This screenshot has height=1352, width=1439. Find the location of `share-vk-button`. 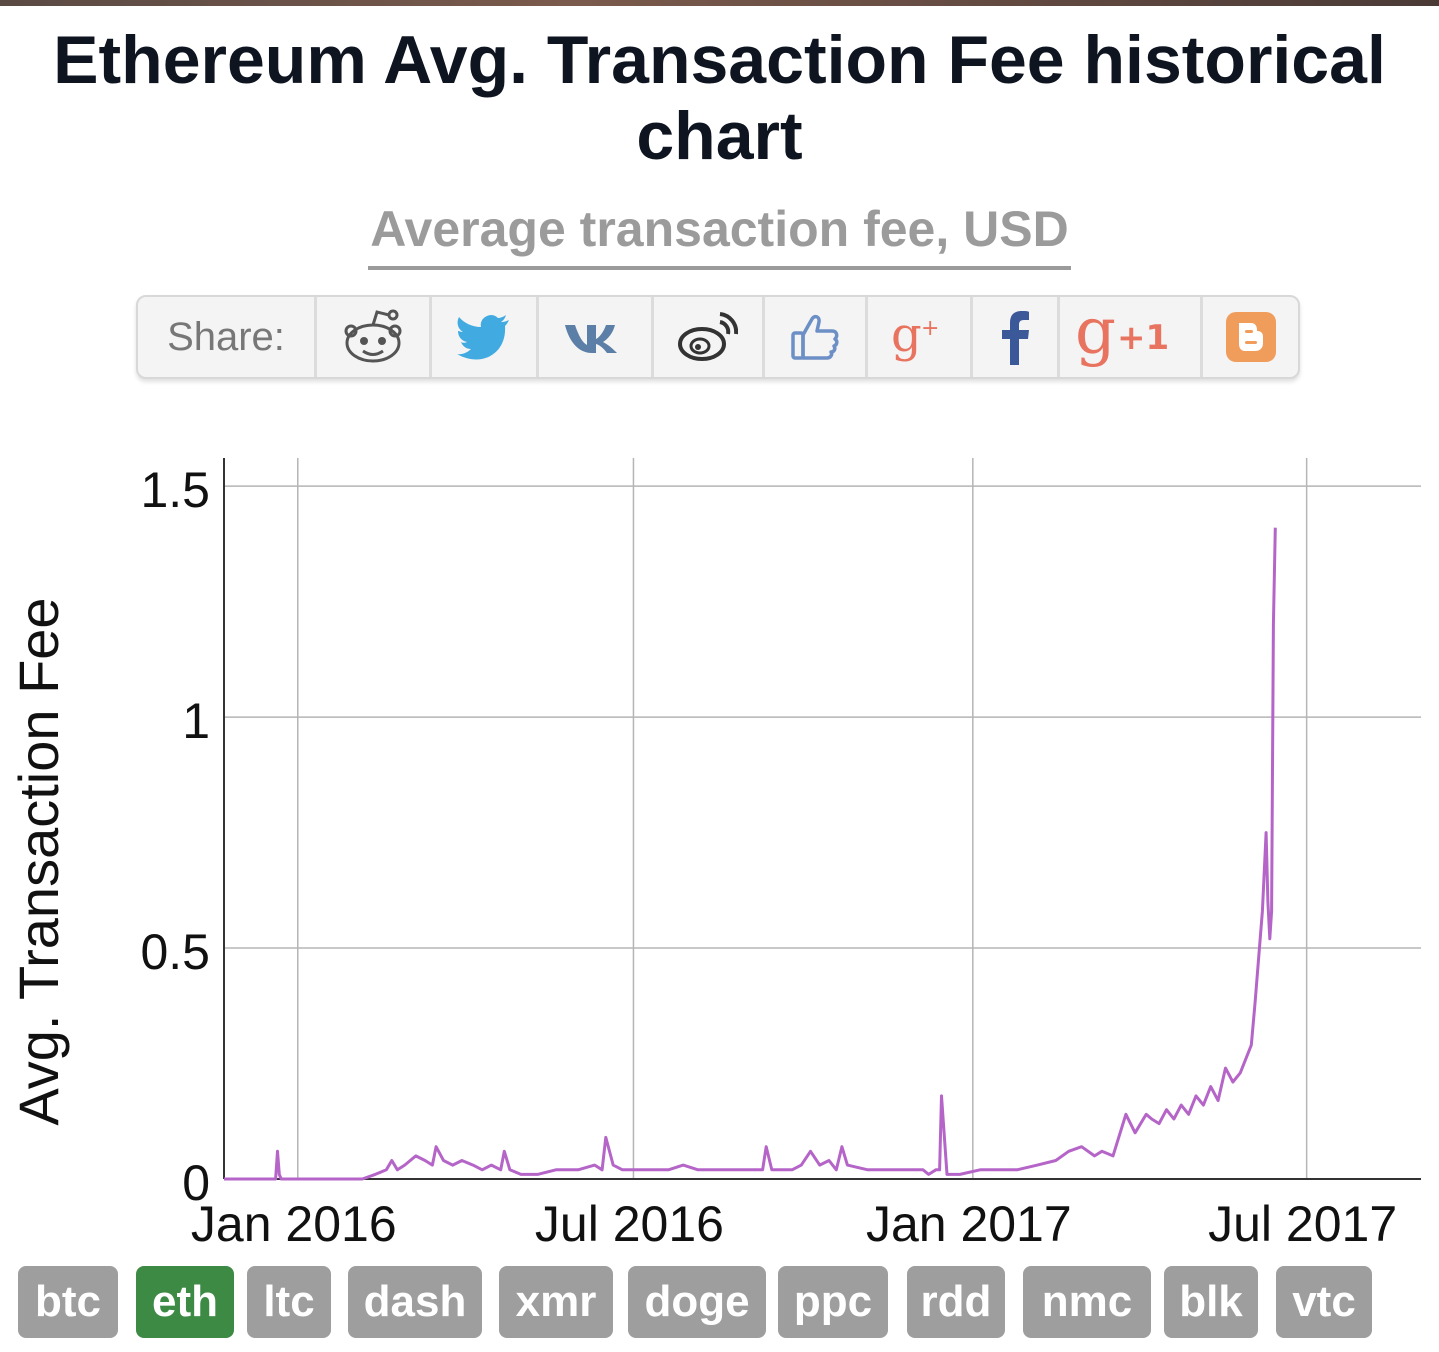

share-vk-button is located at coordinates (596, 337).